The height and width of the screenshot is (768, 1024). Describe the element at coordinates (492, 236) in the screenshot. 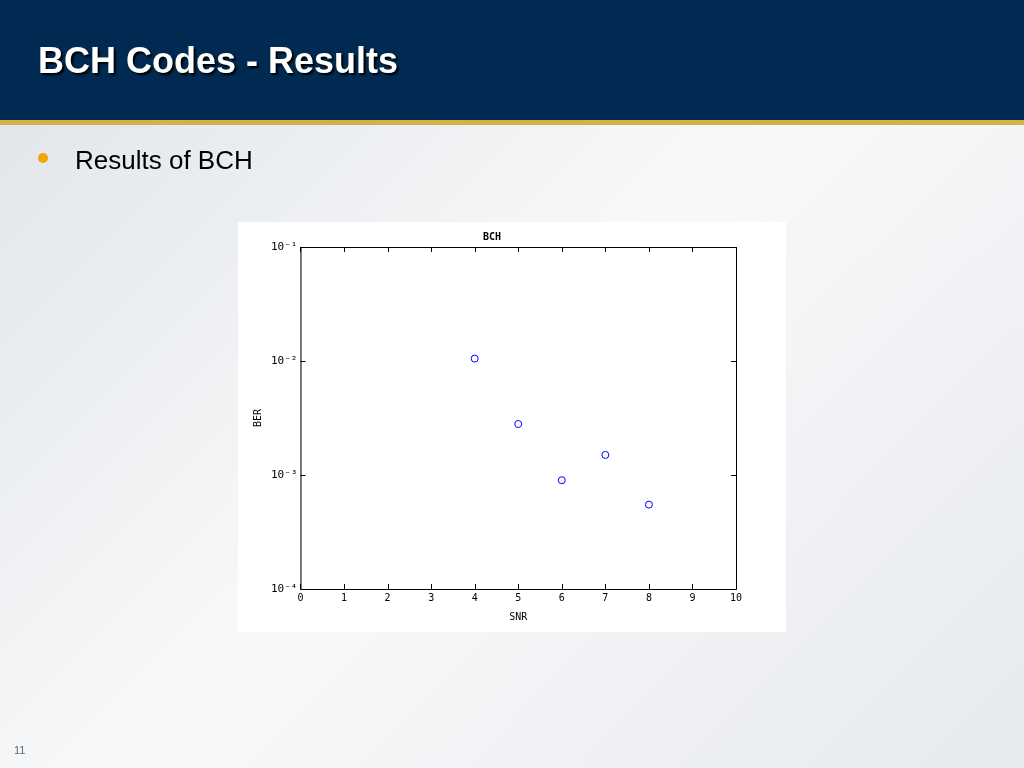

I see `chart-title: BCH` at that location.